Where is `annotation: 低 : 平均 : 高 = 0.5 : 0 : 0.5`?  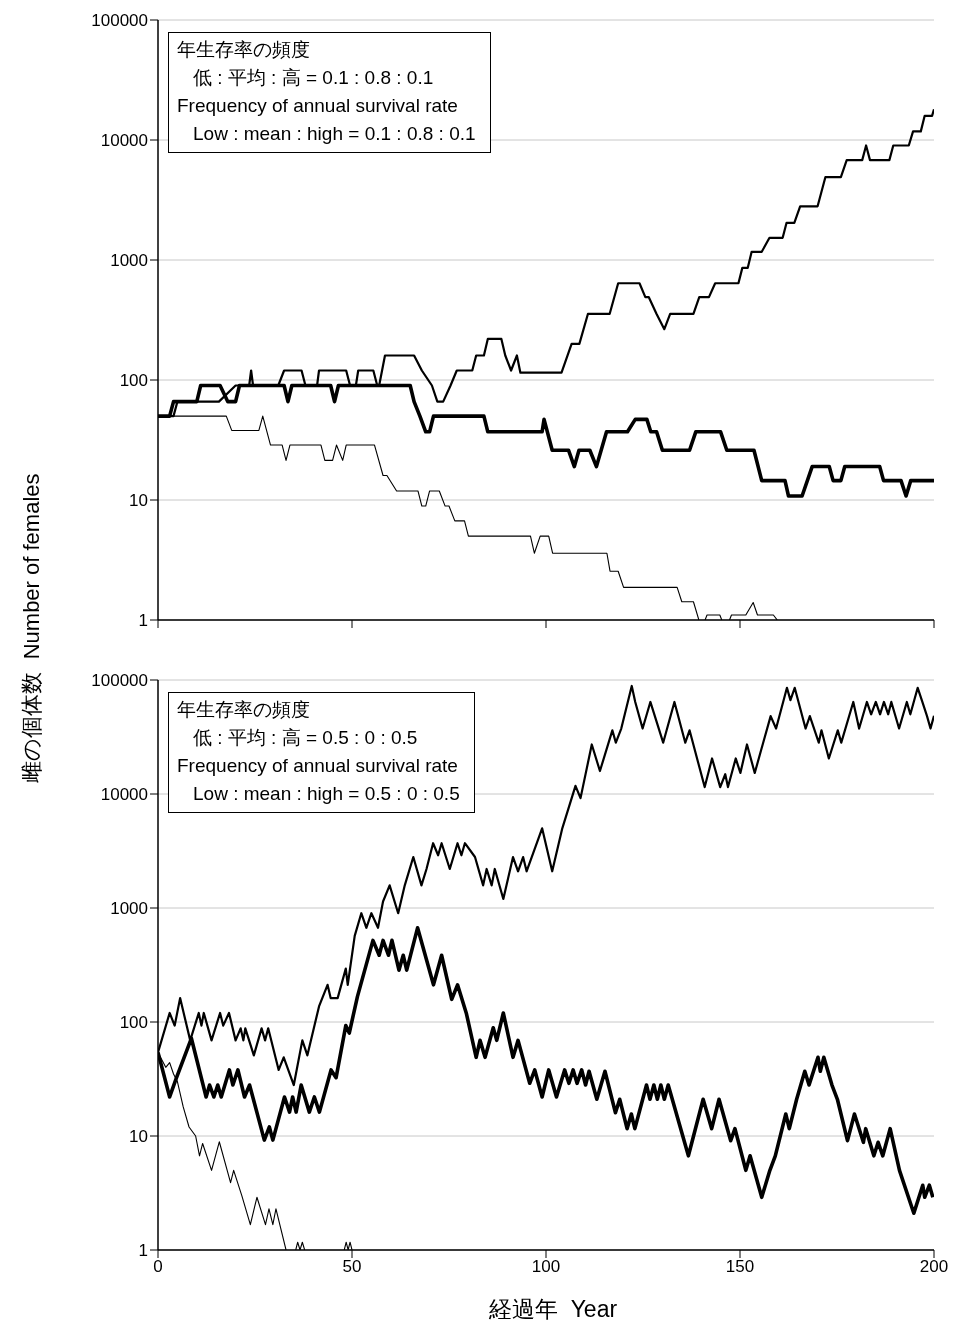 annotation: 低 : 平均 : 高 = 0.5 : 0 : 0.5 is located at coordinates (305, 738).